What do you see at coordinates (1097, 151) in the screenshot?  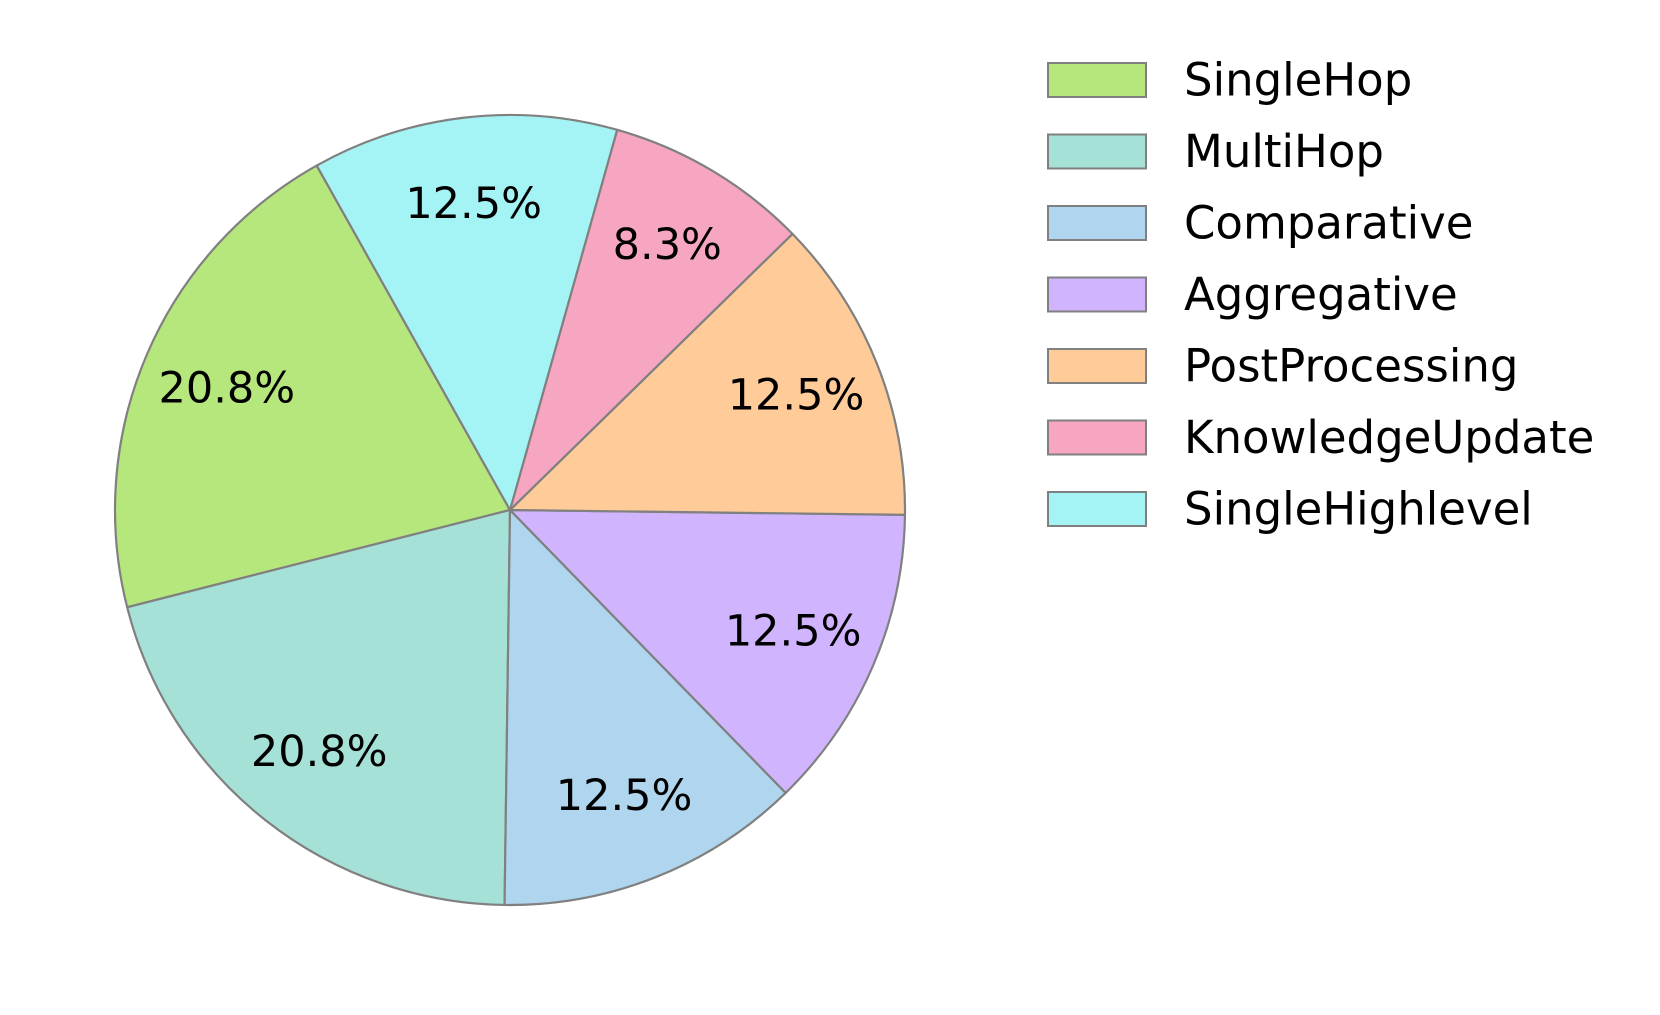 I see `legend-swatch-multihop` at bounding box center [1097, 151].